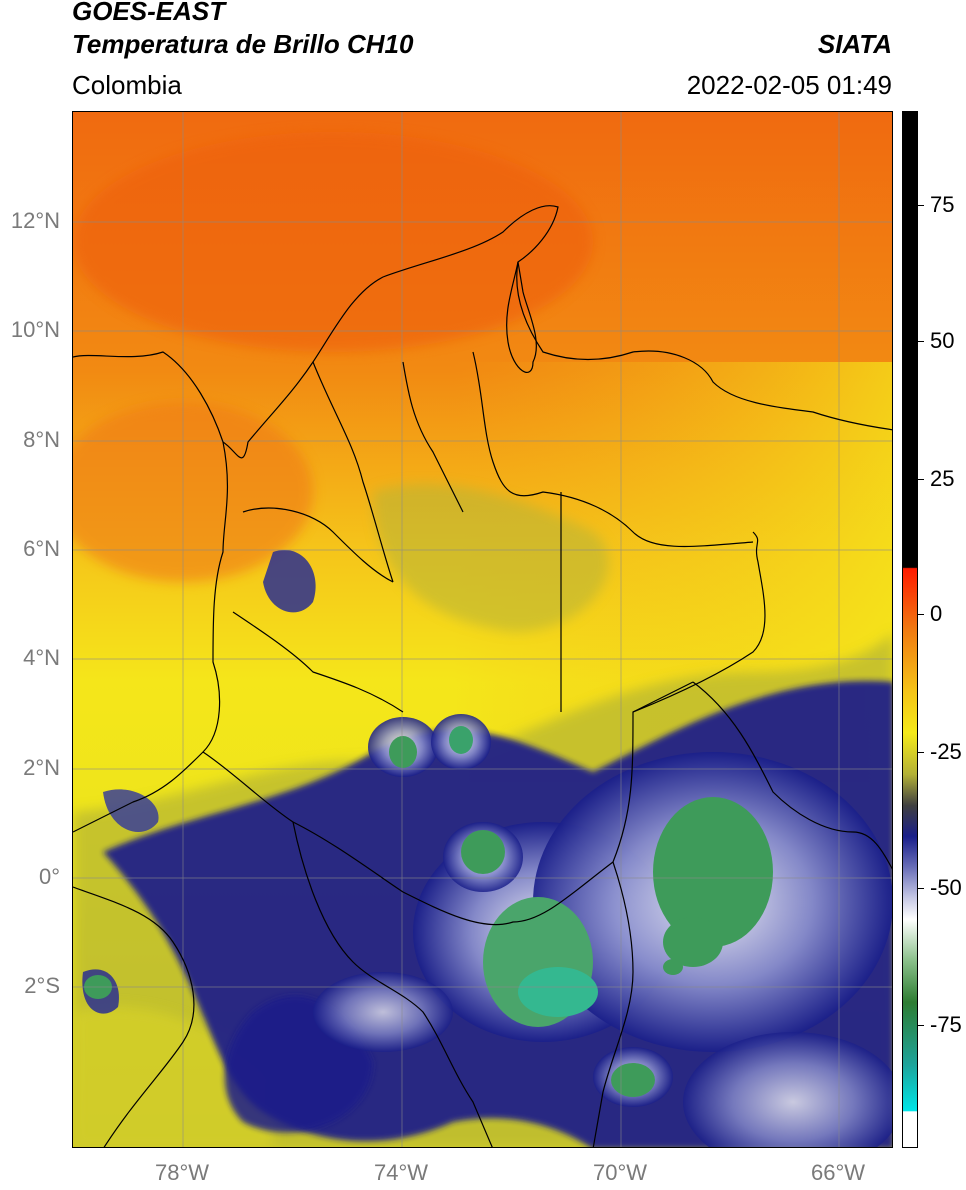 This screenshot has width=966, height=1190. Describe the element at coordinates (942, 340) in the screenshot. I see `colorbar-tick-label: 50` at that location.